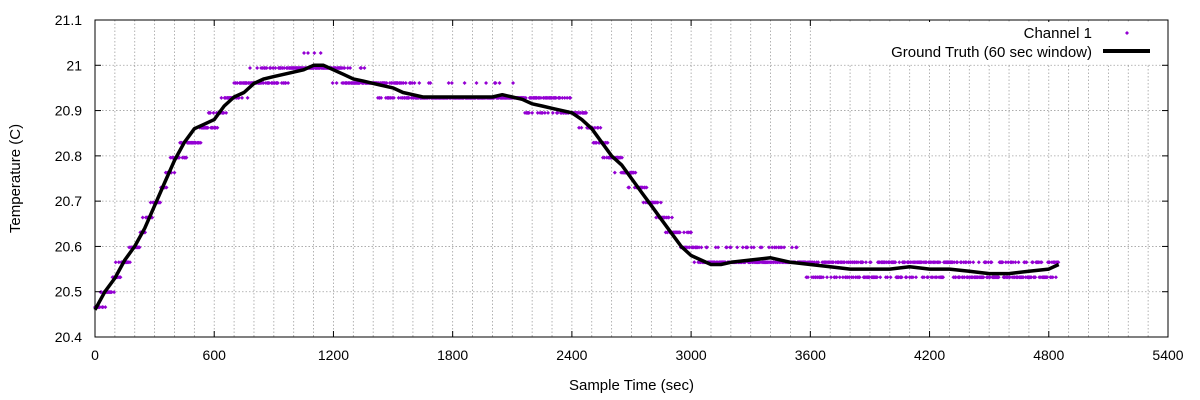 This screenshot has width=1200, height=400. Describe the element at coordinates (571, 355) in the screenshot. I see `x-tick-label: 2400` at that location.